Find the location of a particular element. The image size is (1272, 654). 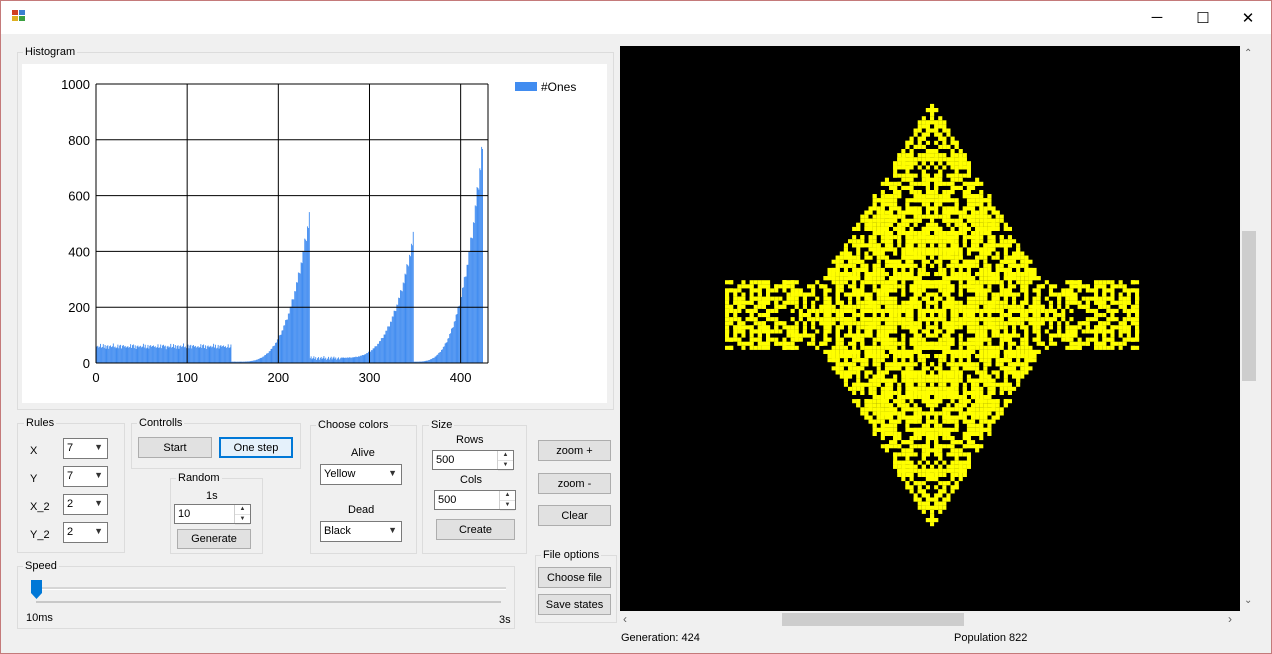

rows-spinner: 500 ▲ ▼ is located at coordinates (473, 460).